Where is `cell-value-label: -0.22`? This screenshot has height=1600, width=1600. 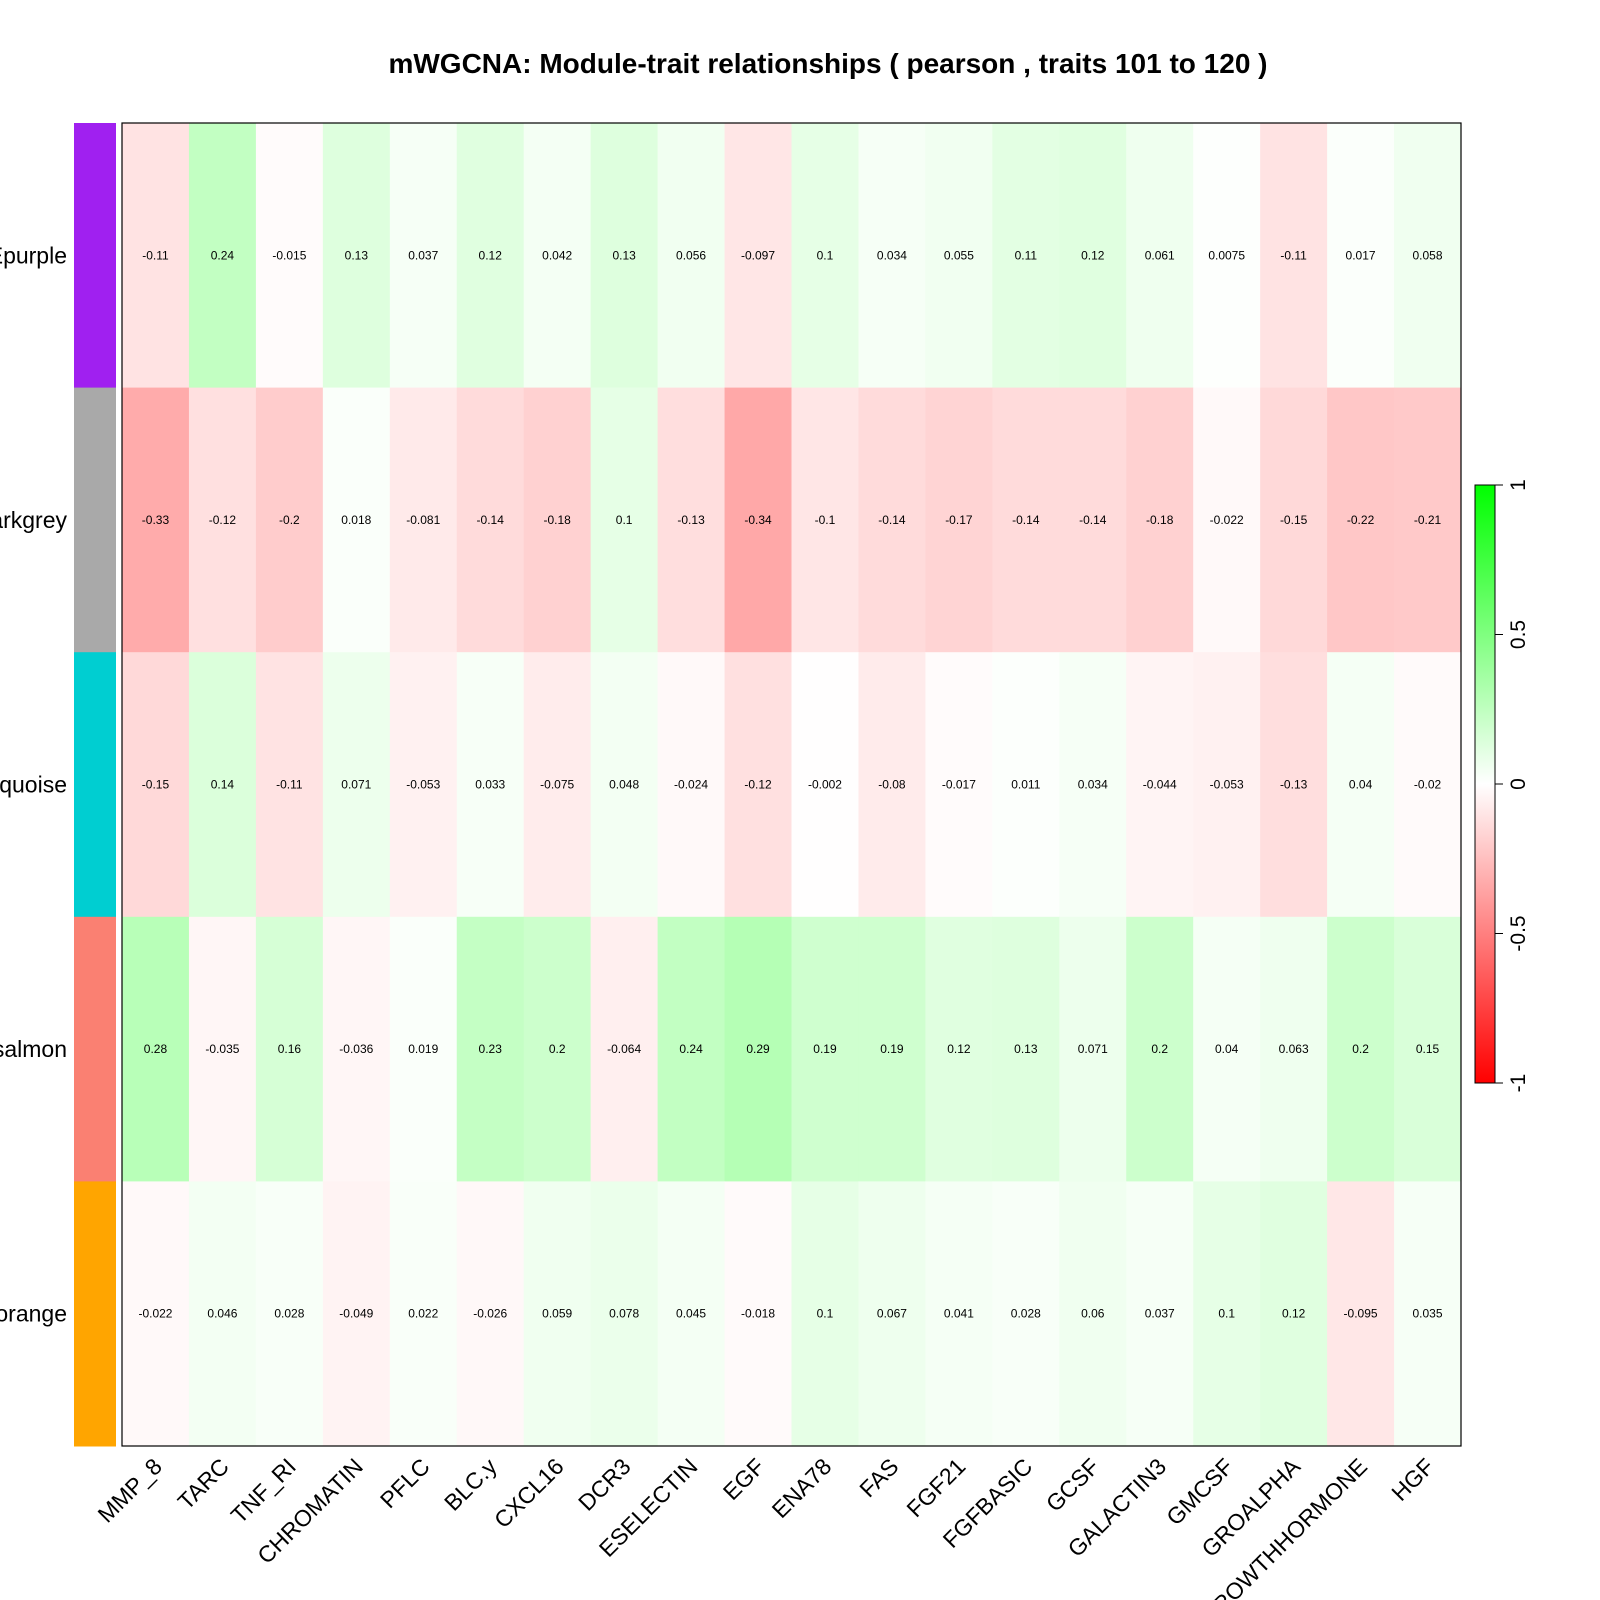 cell-value-label: -0.22 is located at coordinates (1361, 520).